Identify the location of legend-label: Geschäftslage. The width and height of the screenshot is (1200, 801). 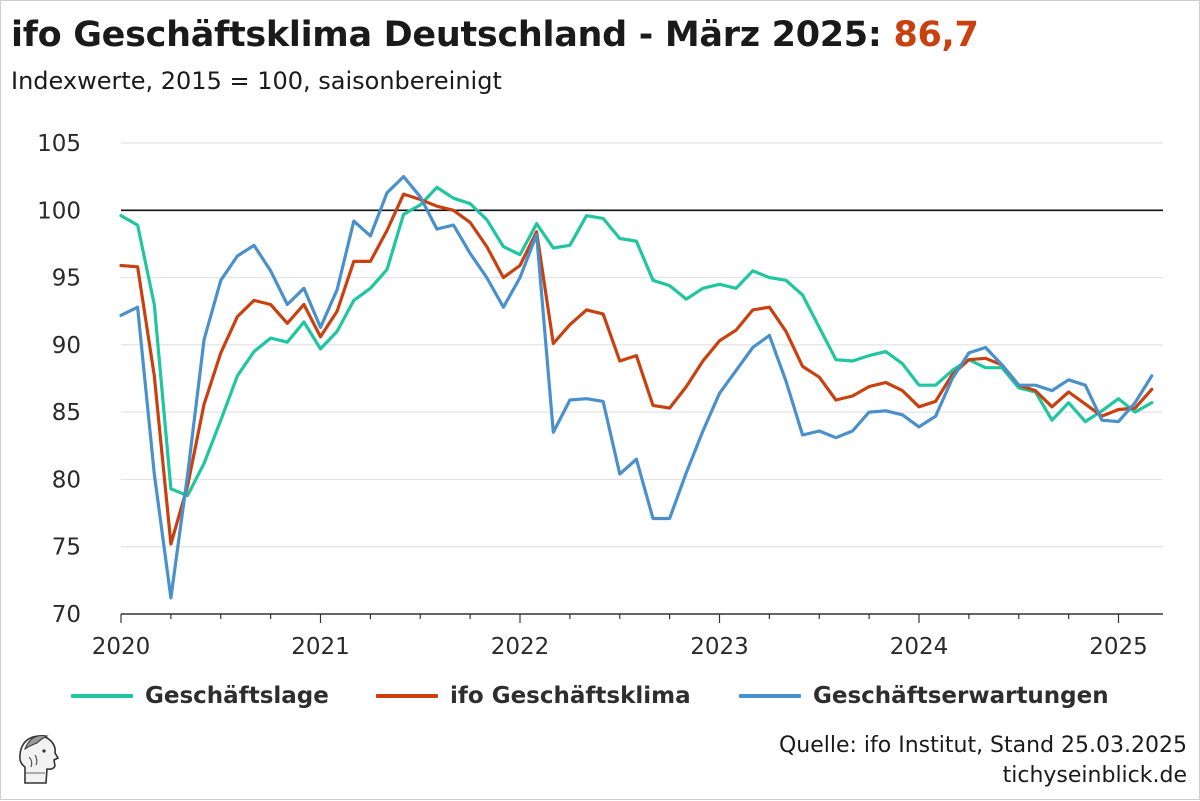
(237, 696).